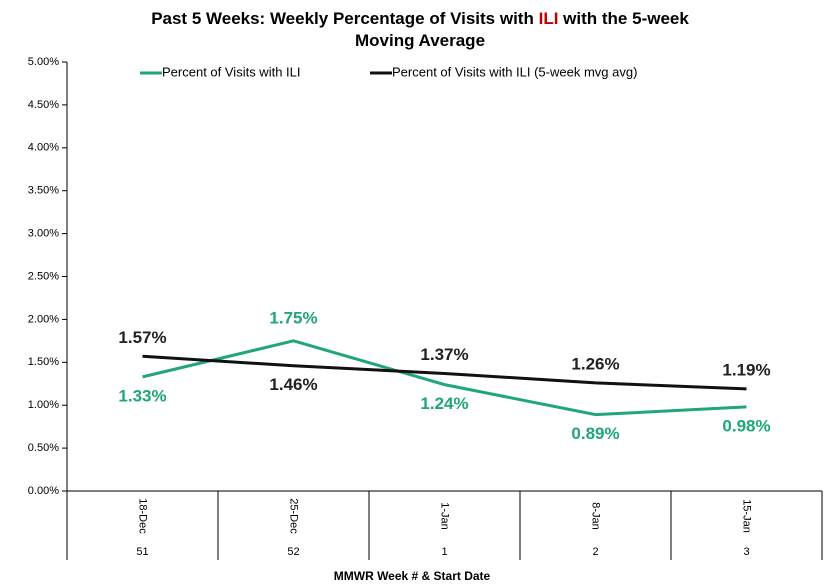 The height and width of the screenshot is (587, 824). Describe the element at coordinates (293, 317) in the screenshot. I see `value-label: 1.75%` at that location.